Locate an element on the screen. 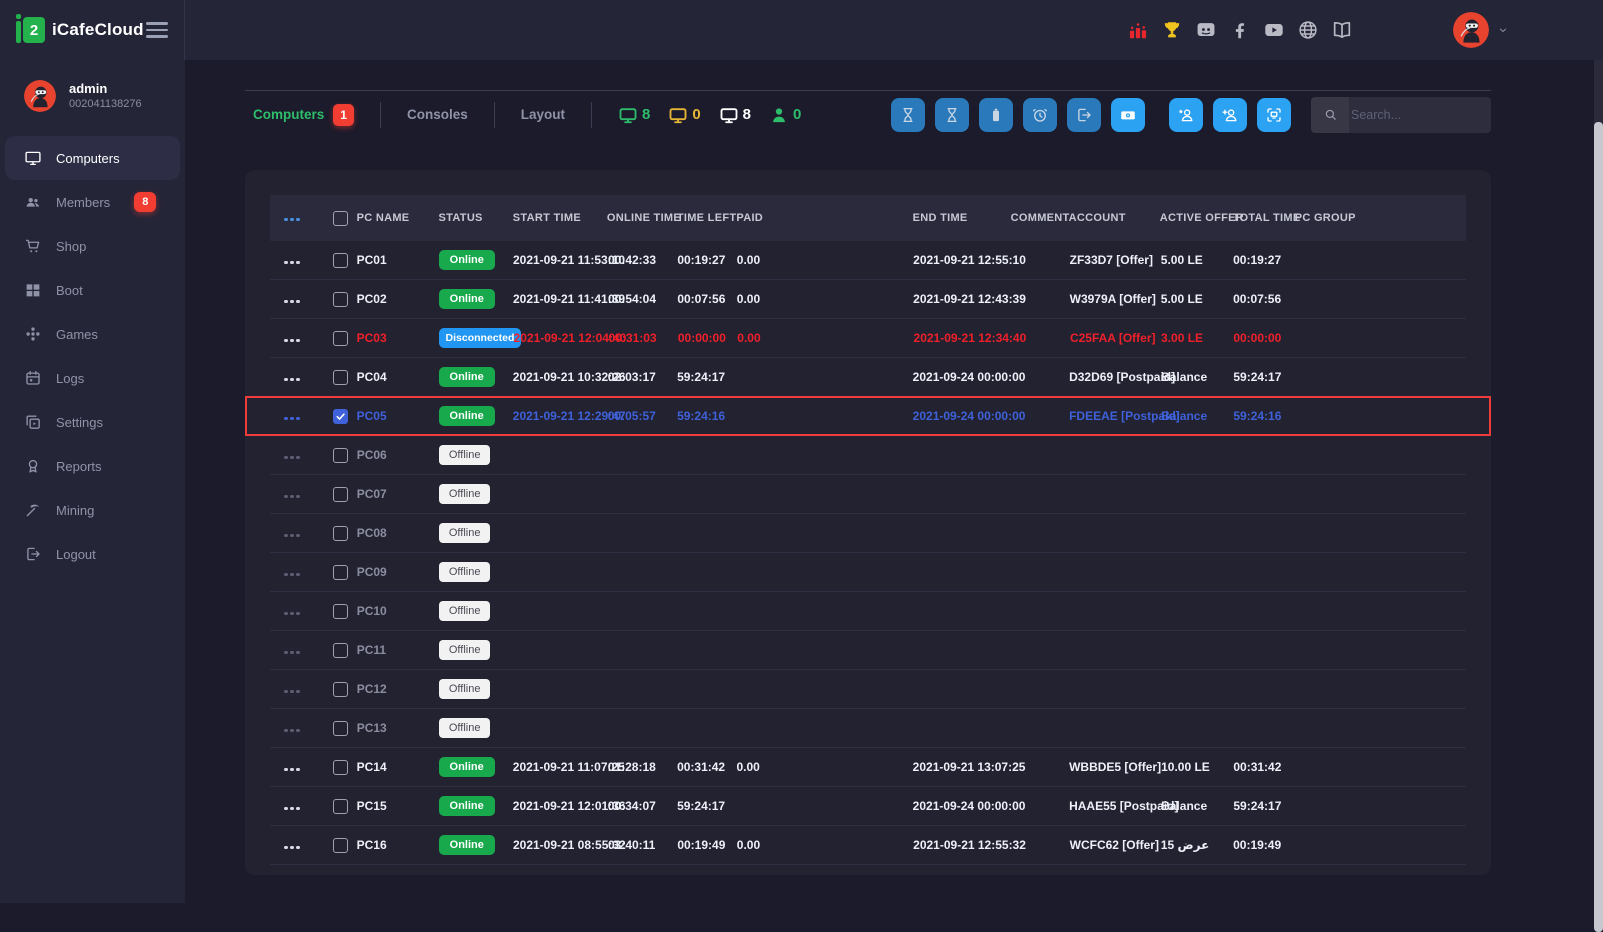 This screenshot has height=932, width=1603. globe-icon is located at coordinates (1308, 30).